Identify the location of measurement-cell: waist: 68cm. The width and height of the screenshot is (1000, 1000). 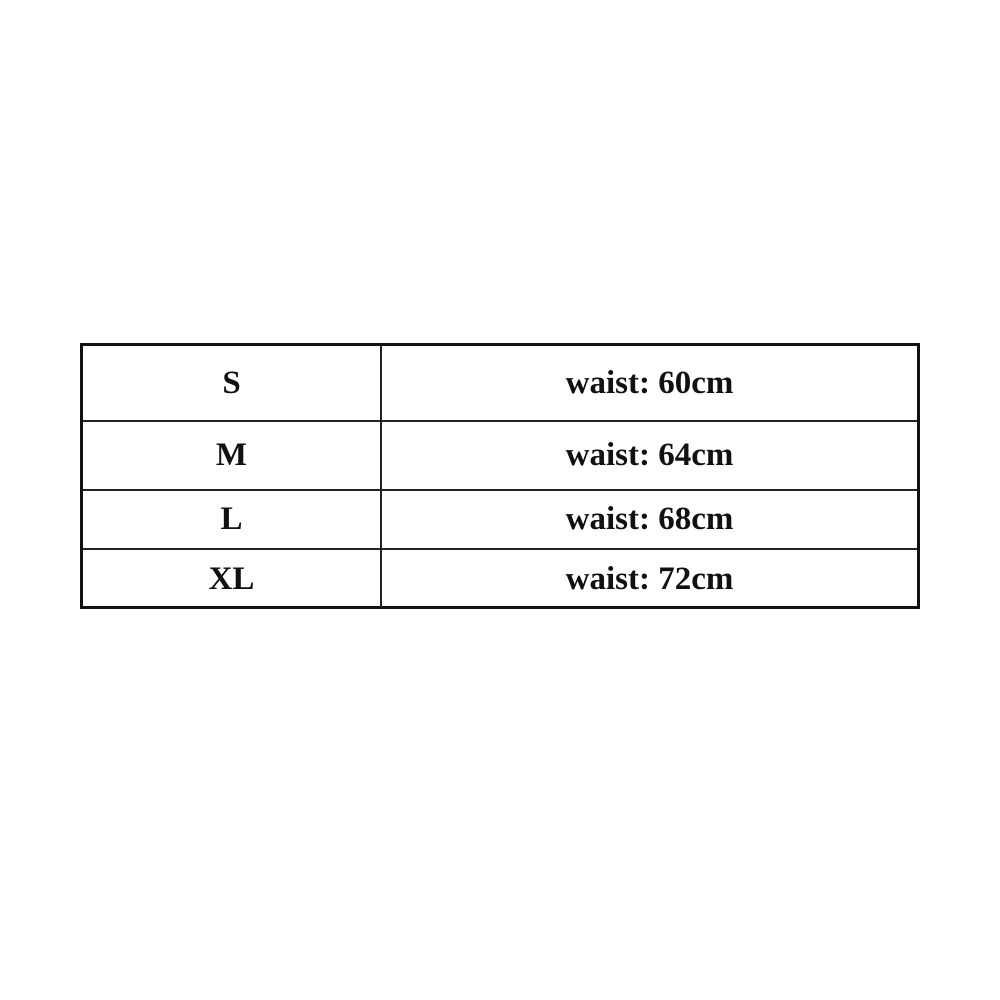
(648, 519).